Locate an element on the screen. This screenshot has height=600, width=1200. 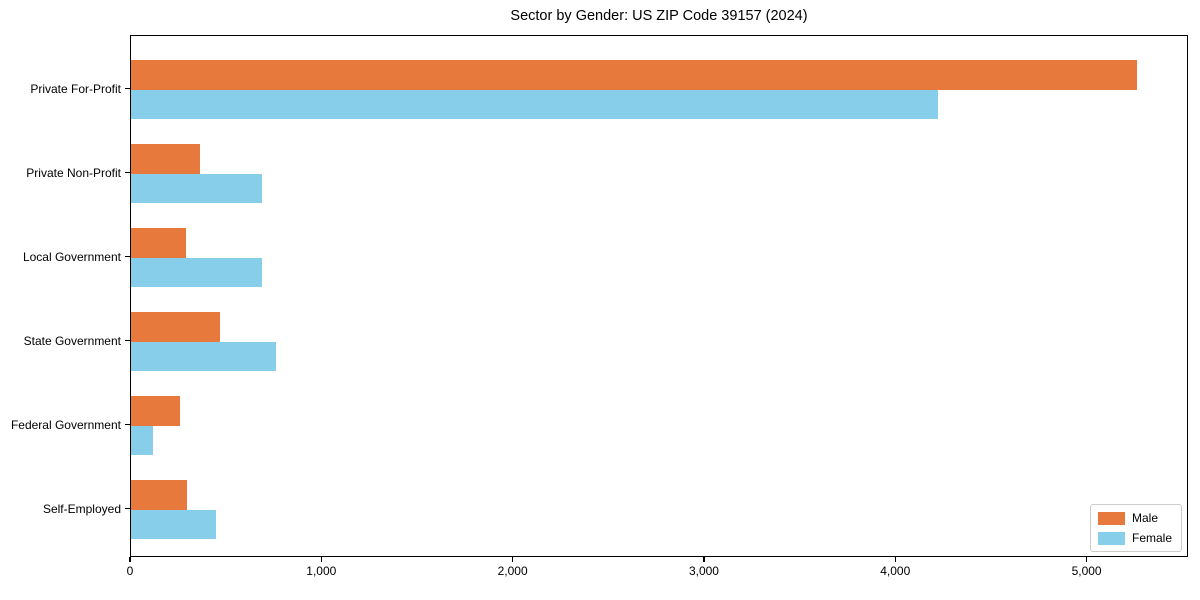
y-tick-label: Private For-Profit is located at coordinates (75, 88).